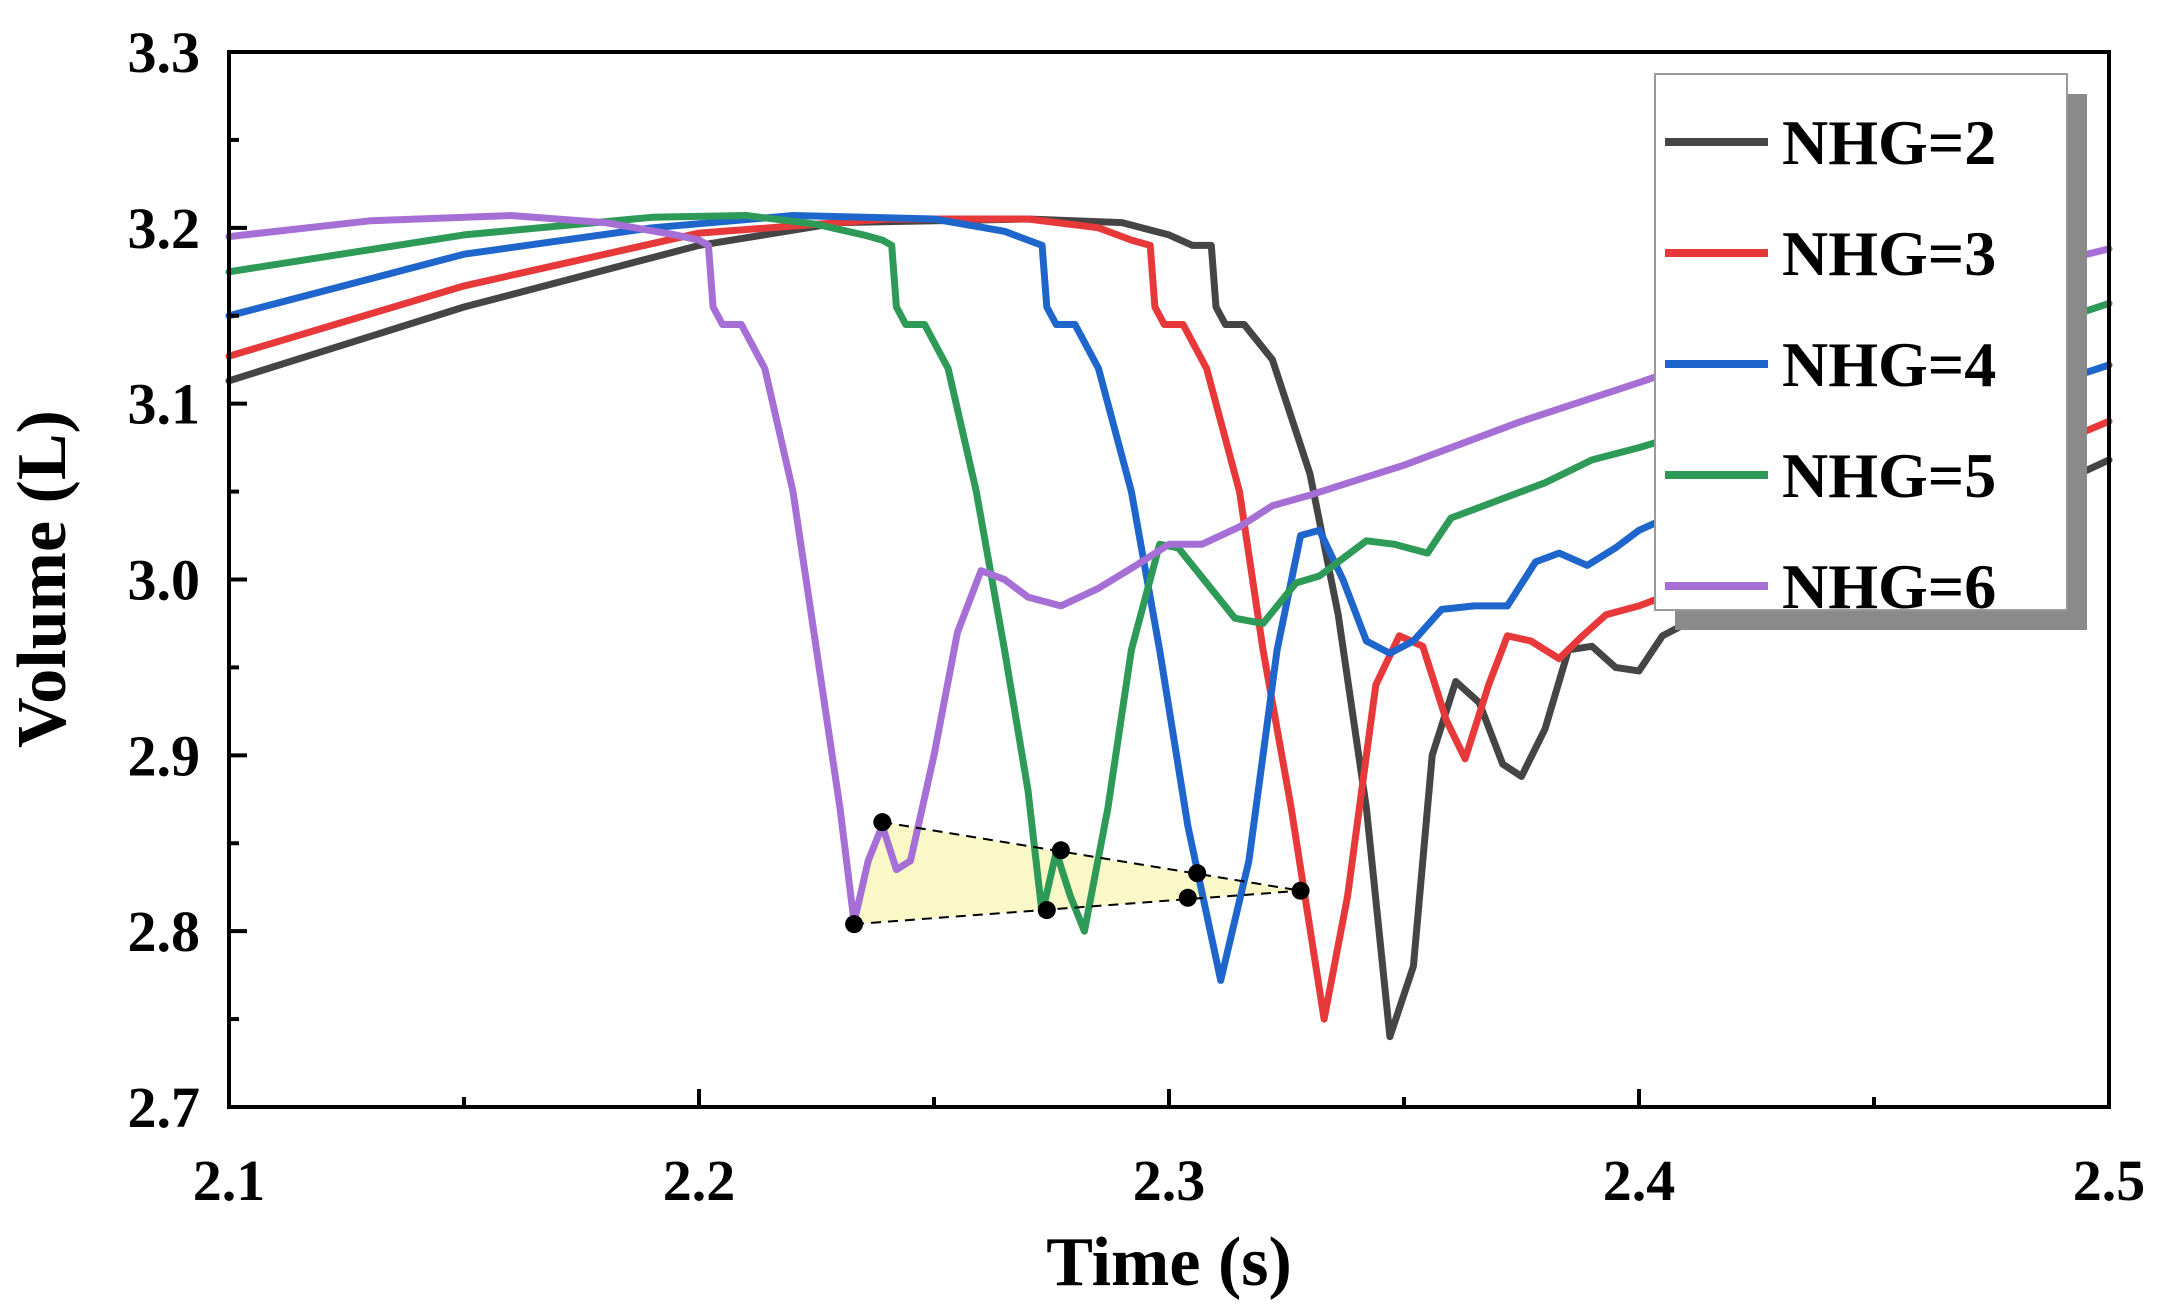 This screenshot has width=2163, height=1310. What do you see at coordinates (164, 404) in the screenshot?
I see `y-tick-label: 3.1` at bounding box center [164, 404].